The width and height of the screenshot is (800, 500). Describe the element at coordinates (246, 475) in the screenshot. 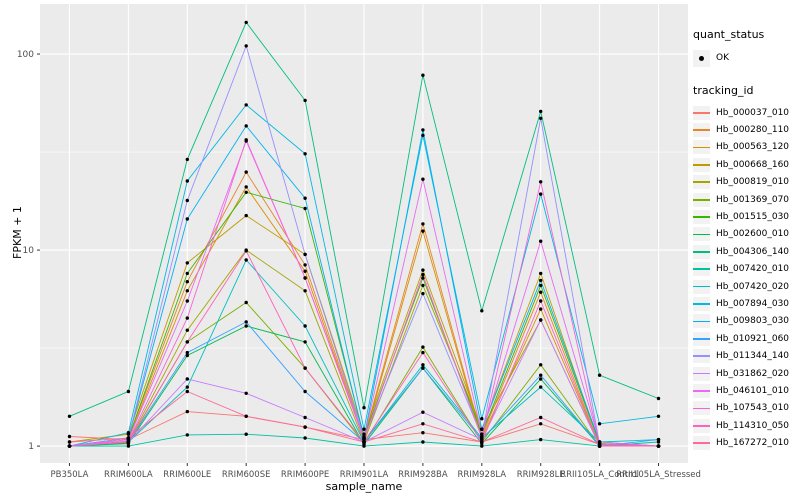

I see `x-tick-label: RRIM600SE` at that location.